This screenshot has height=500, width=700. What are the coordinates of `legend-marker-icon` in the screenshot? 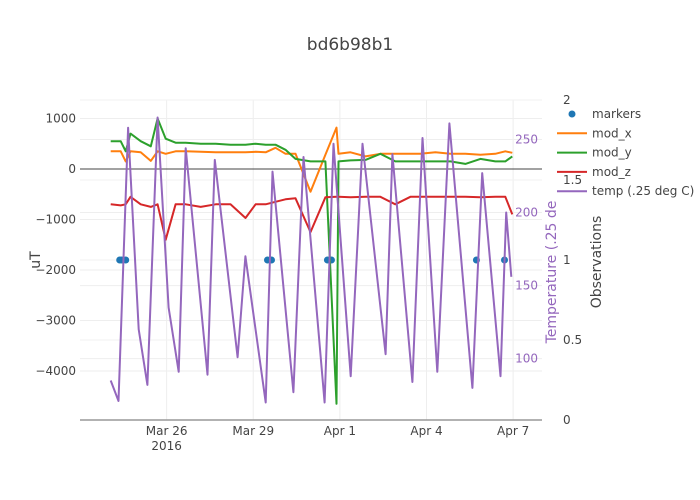 It's located at (572, 114).